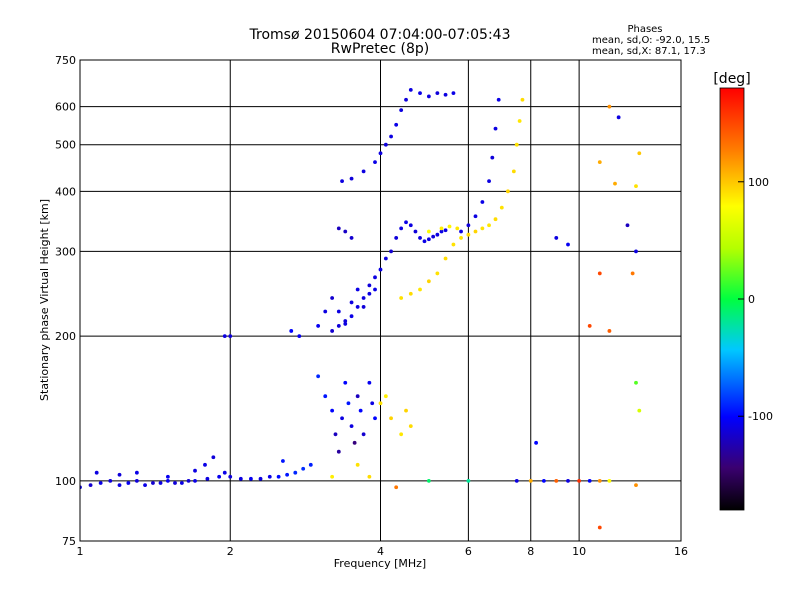 The height and width of the screenshot is (600, 800). I want to click on legend-line-o: mean, sd,O: -92.0, 15.5, so click(651, 40).